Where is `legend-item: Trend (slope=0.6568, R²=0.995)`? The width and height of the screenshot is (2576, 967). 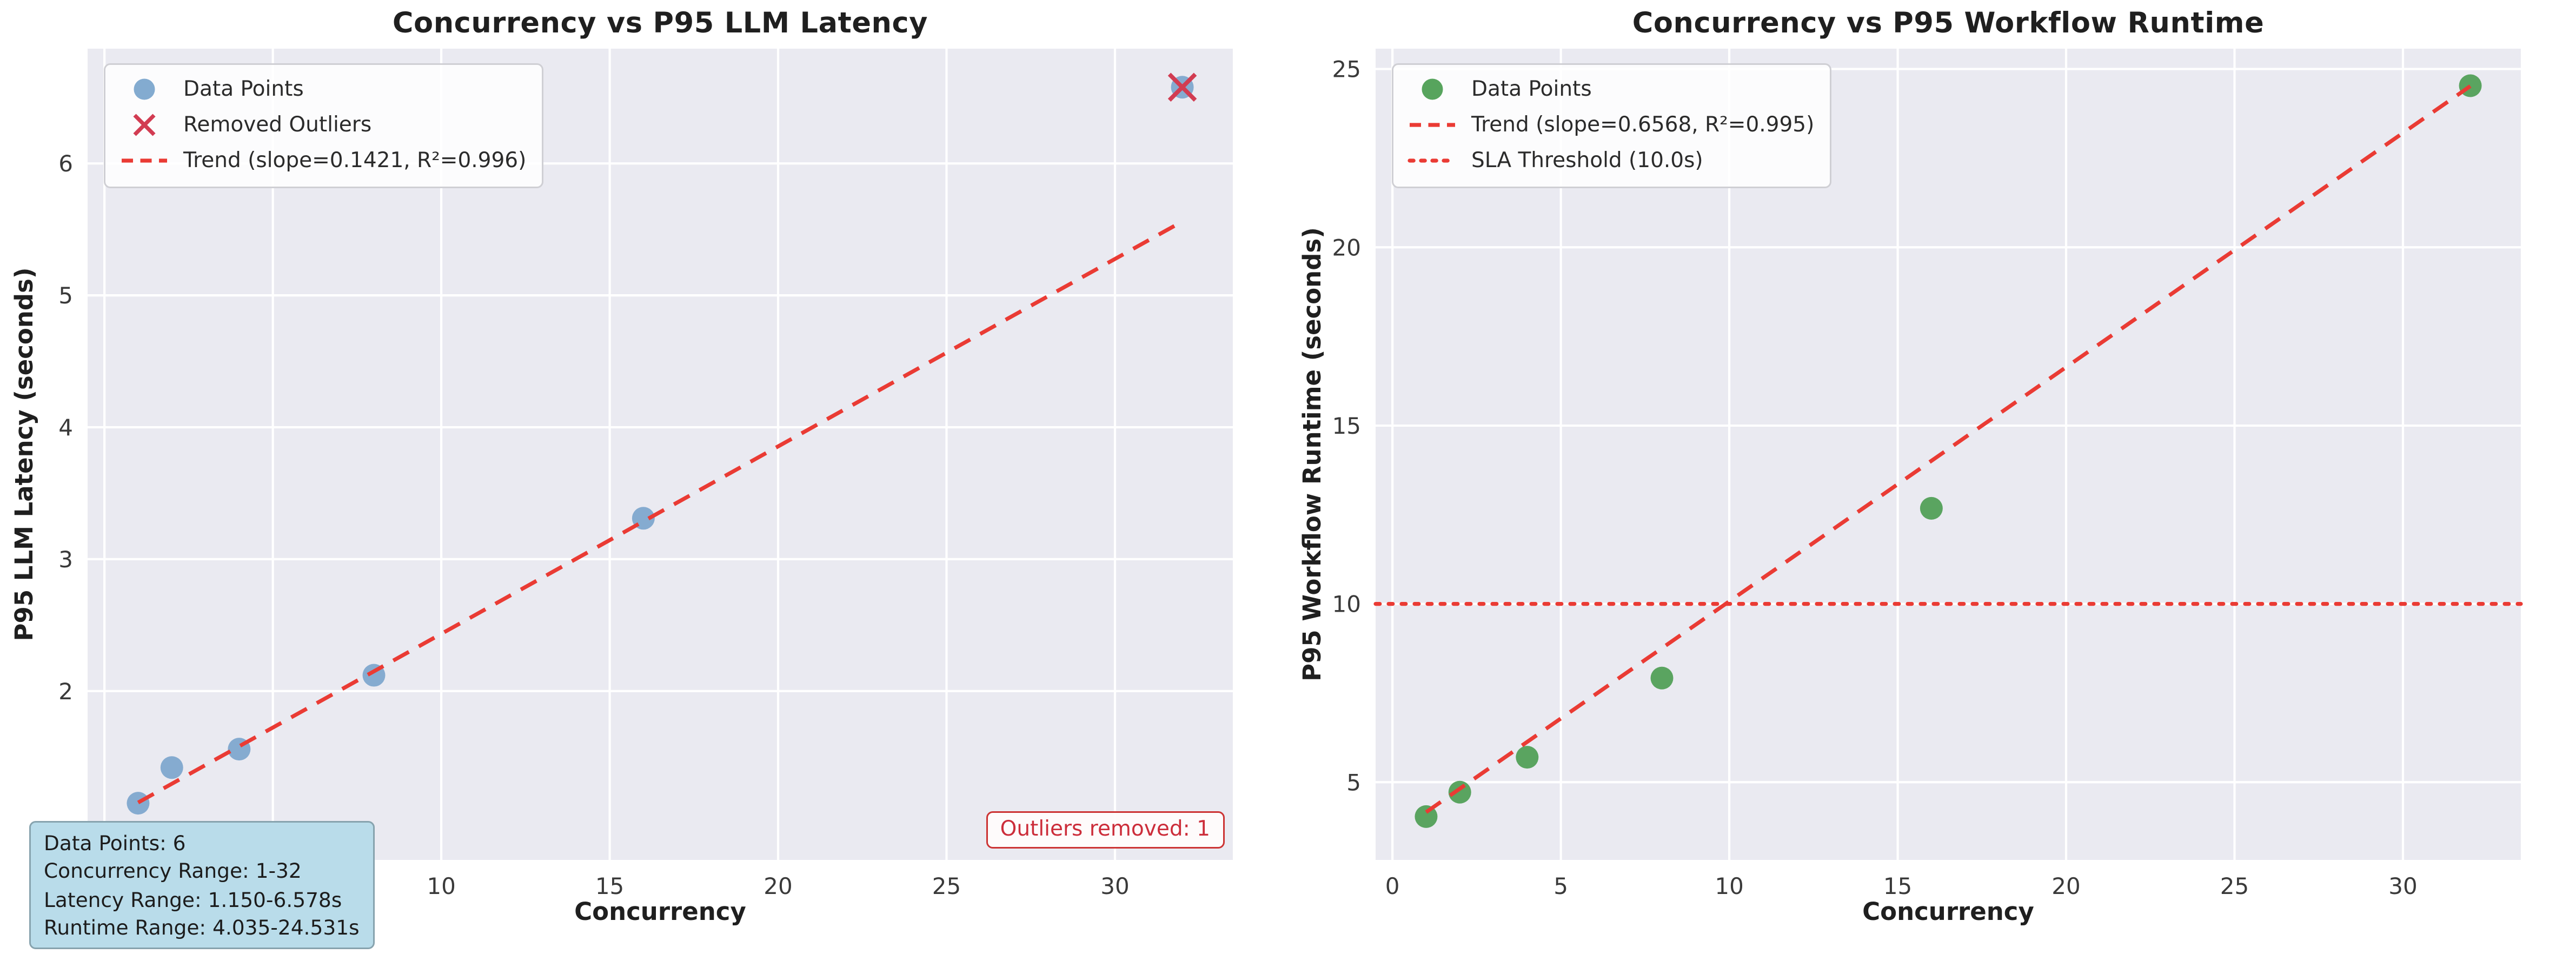 legend-item: Trend (slope=0.6568, R²=0.995) is located at coordinates (1610, 125).